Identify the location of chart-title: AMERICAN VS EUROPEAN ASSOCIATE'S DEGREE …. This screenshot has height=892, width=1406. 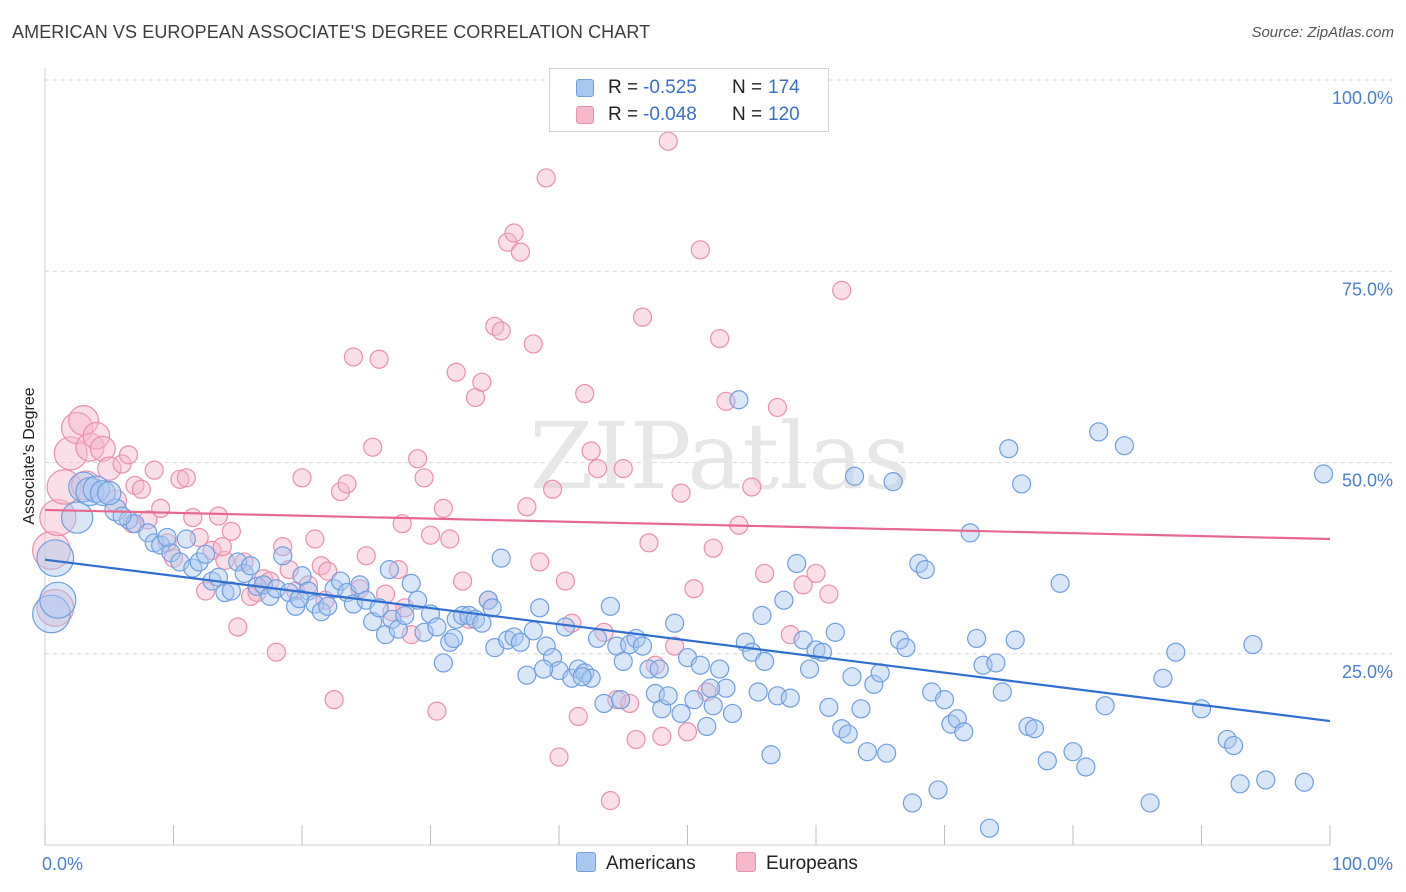
(331, 32).